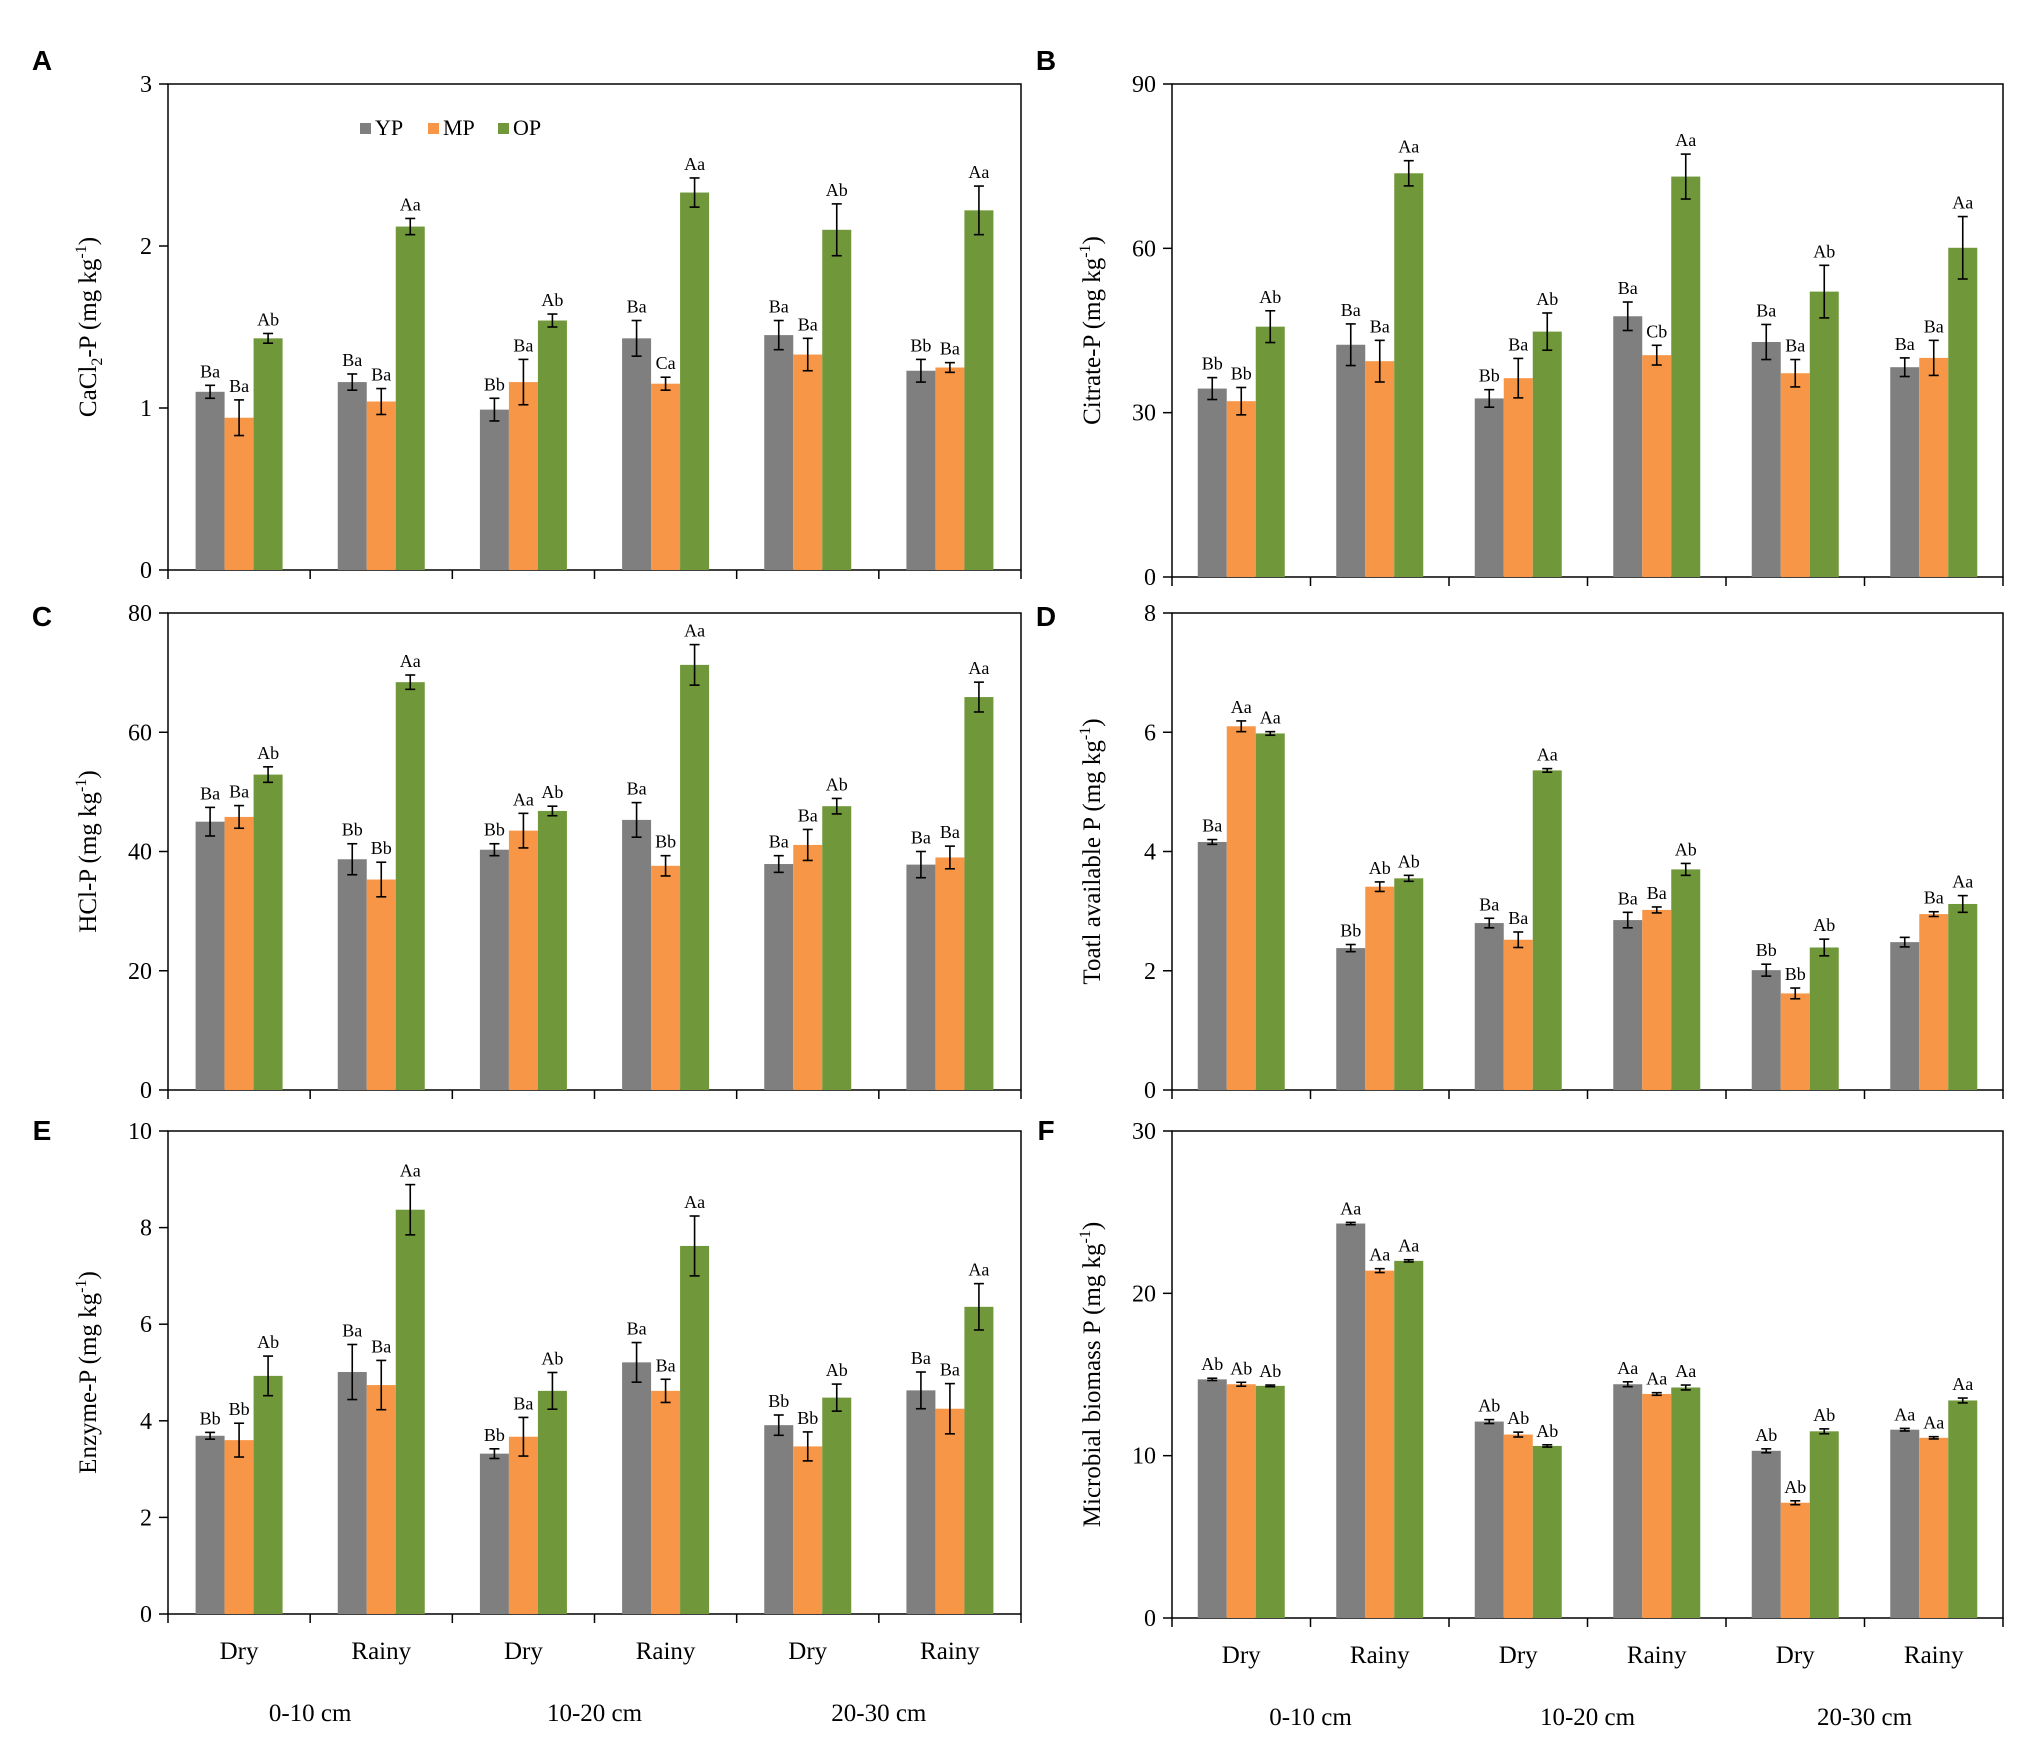 This screenshot has width=2033, height=1746. What do you see at coordinates (310, 1713) in the screenshot?
I see `depth-group-label: 0-10 cm` at bounding box center [310, 1713].